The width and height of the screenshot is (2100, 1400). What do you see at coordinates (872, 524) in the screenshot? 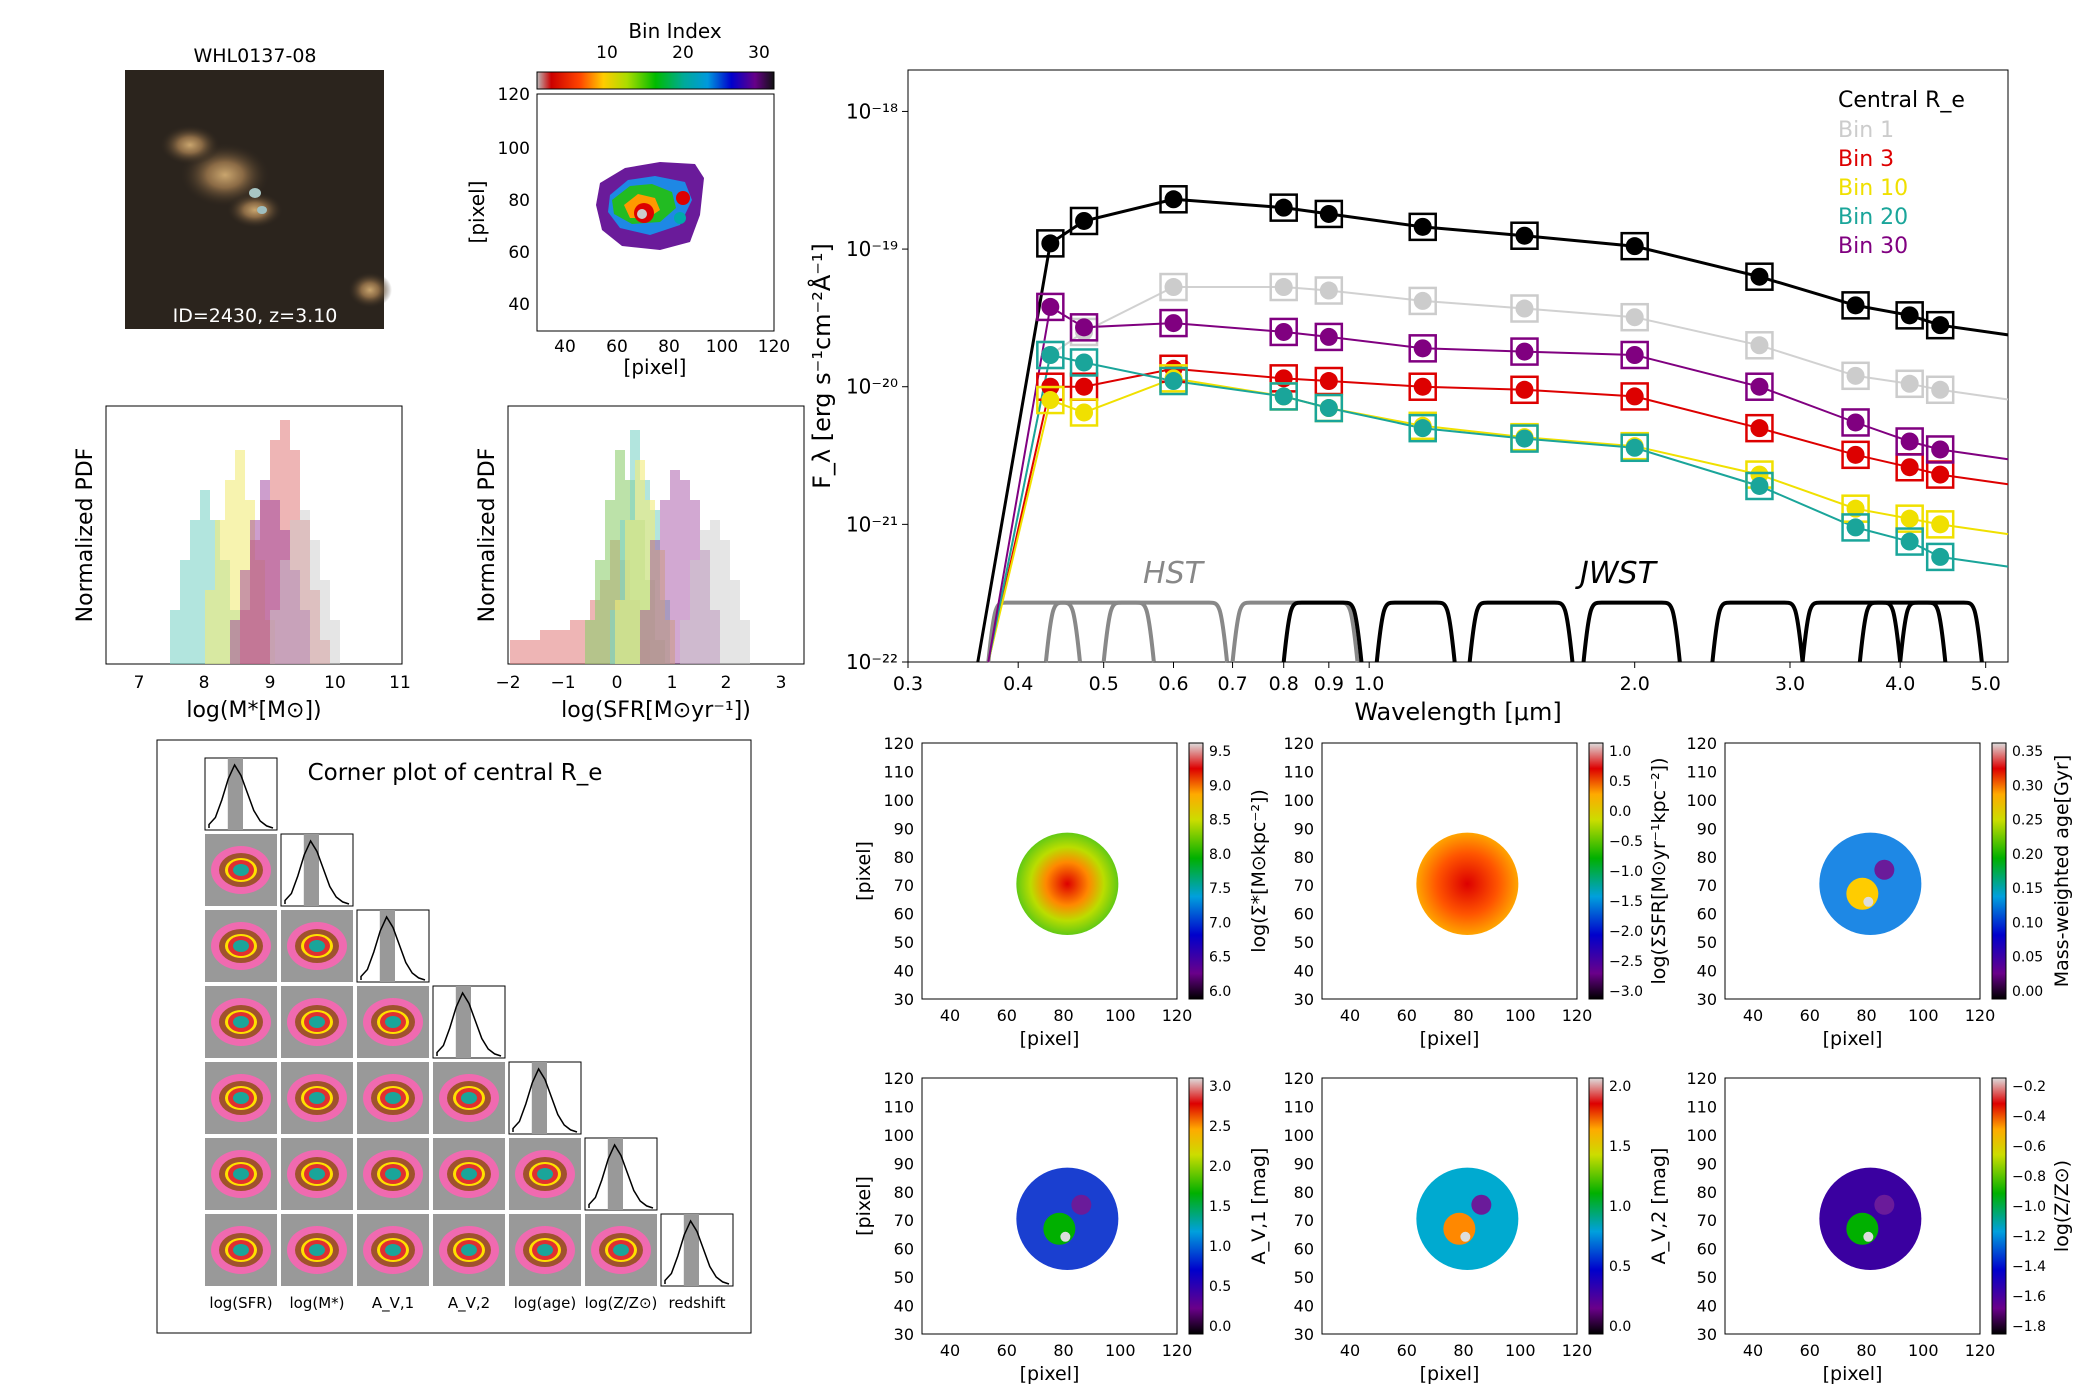
I see `sed-ytick-label: 10⁻²¹` at bounding box center [872, 524].